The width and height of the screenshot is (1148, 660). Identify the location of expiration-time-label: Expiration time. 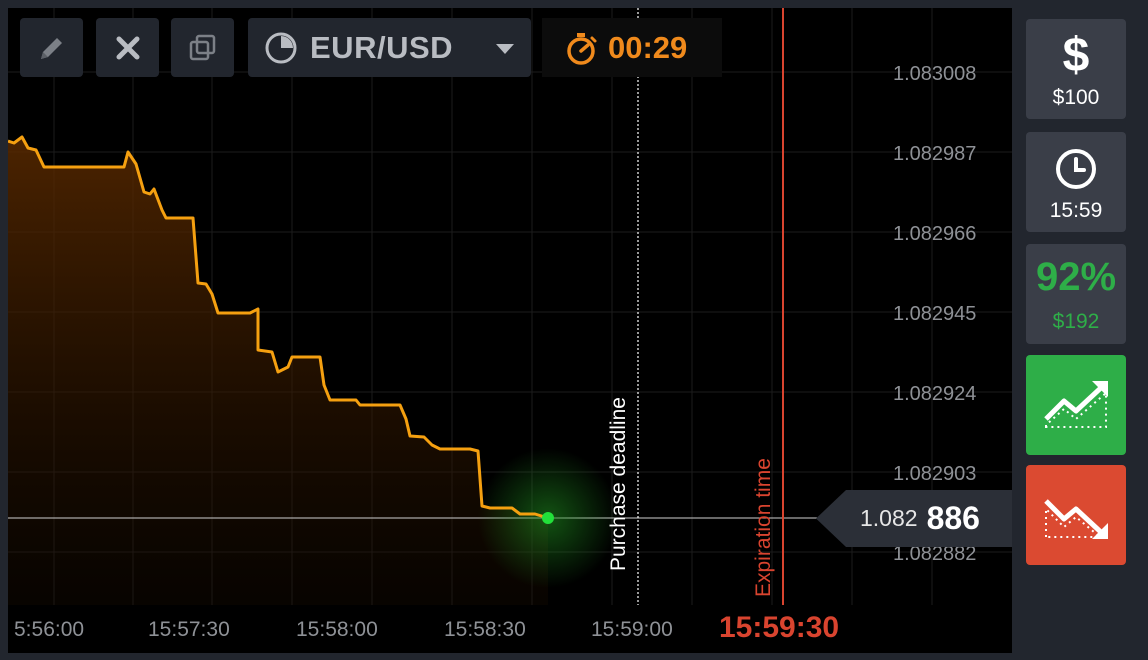
(763, 527).